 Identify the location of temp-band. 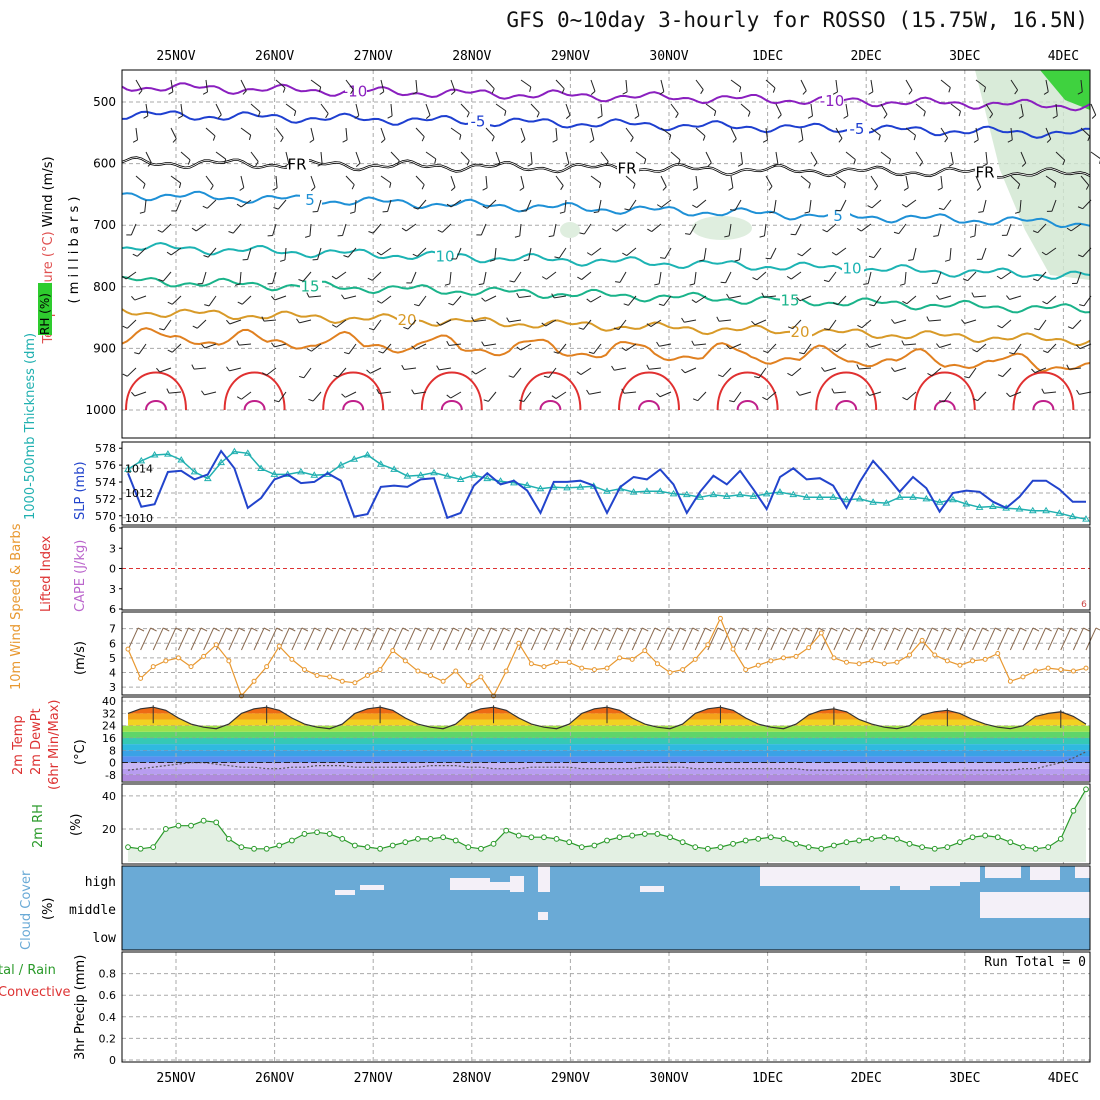
(606, 759).